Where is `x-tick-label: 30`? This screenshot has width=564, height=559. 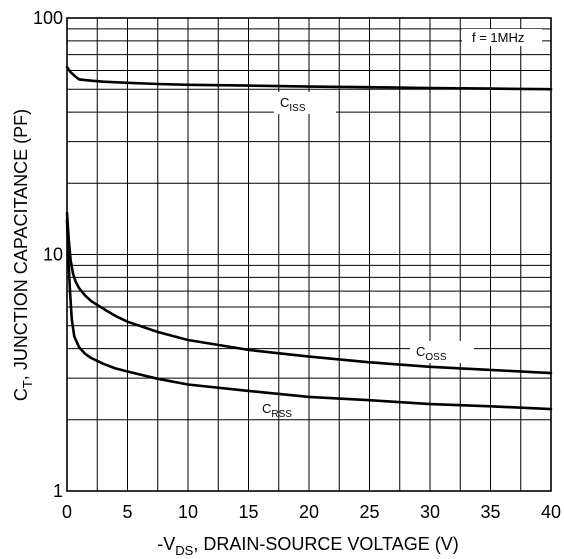
x-tick-label: 30 is located at coordinates (430, 512).